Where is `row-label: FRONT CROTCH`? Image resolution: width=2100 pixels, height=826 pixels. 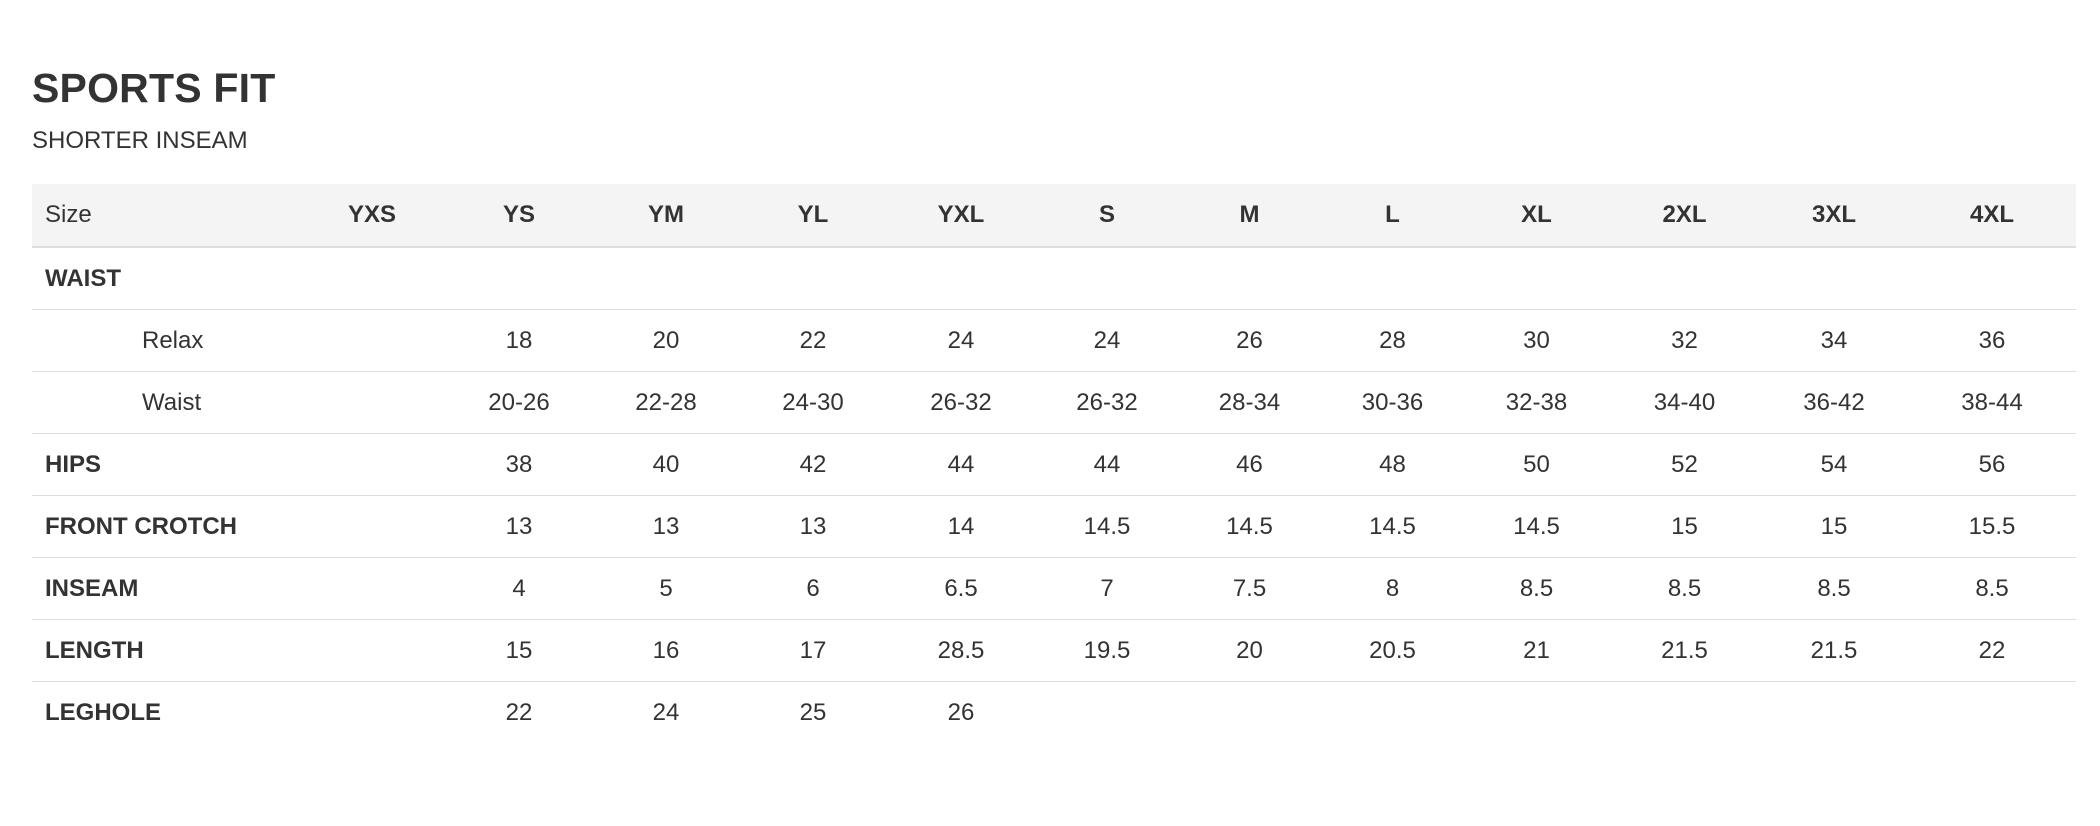
row-label: FRONT CROTCH is located at coordinates (165, 526).